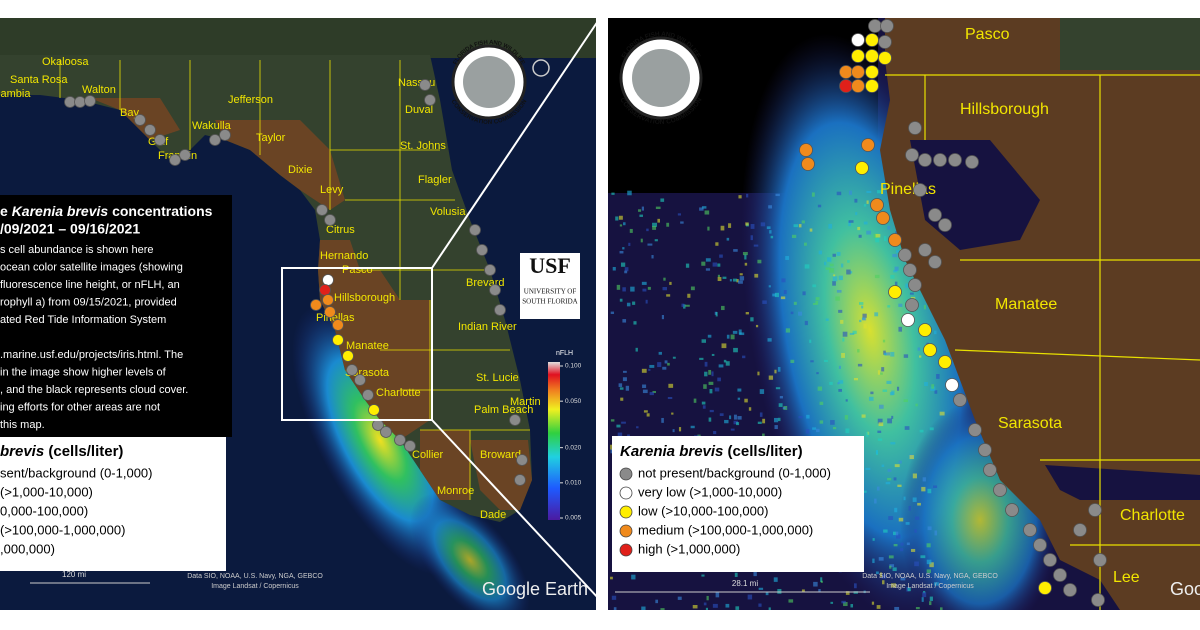 The height and width of the screenshot is (630, 1200). I want to click on attribution: Image Landsat / Copernicus, so click(930, 586).